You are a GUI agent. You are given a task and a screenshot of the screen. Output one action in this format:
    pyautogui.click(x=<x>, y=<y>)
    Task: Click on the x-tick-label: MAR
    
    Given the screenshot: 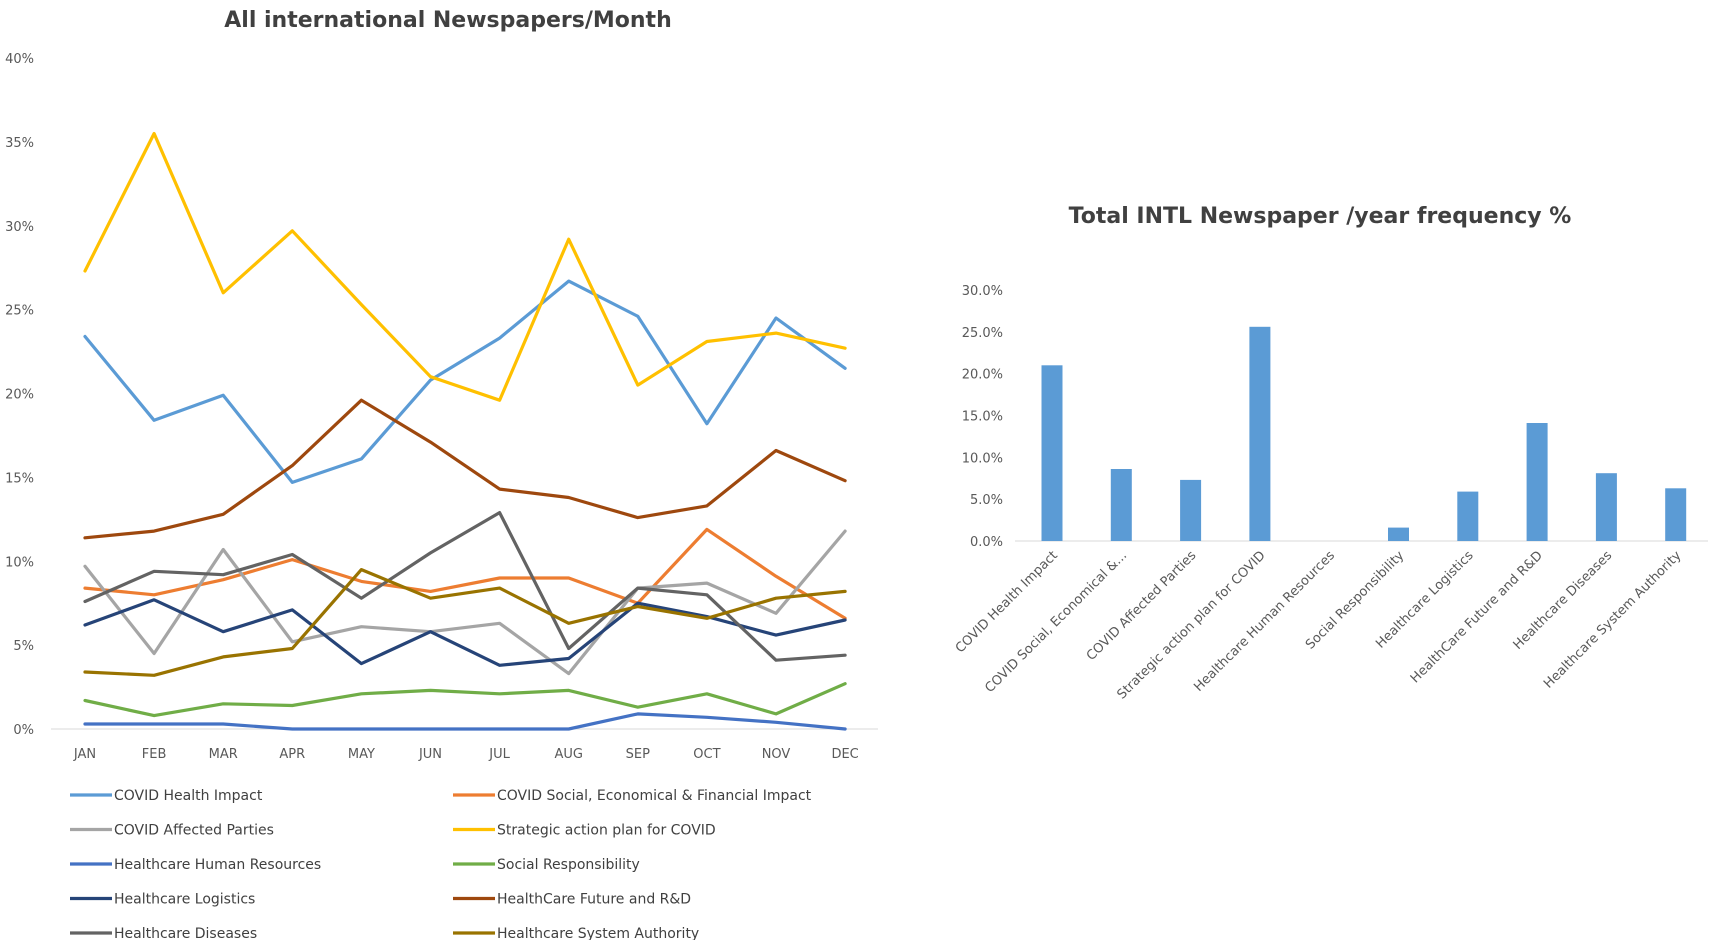 What is the action you would take?
    pyautogui.click(x=223, y=754)
    